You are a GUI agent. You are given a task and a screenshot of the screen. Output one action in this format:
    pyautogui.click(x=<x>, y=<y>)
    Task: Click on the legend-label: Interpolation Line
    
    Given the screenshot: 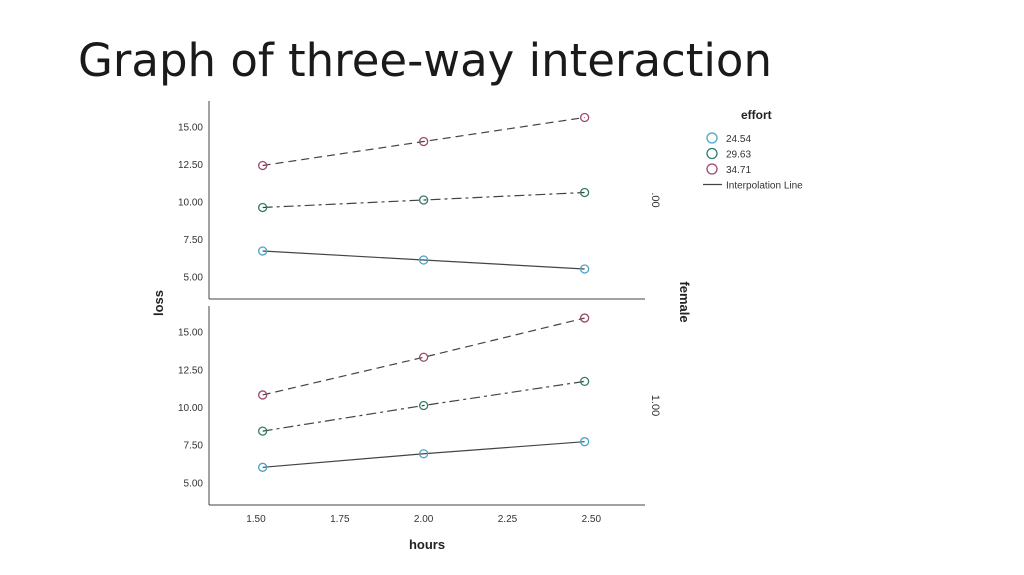 What is the action you would take?
    pyautogui.click(x=764, y=186)
    